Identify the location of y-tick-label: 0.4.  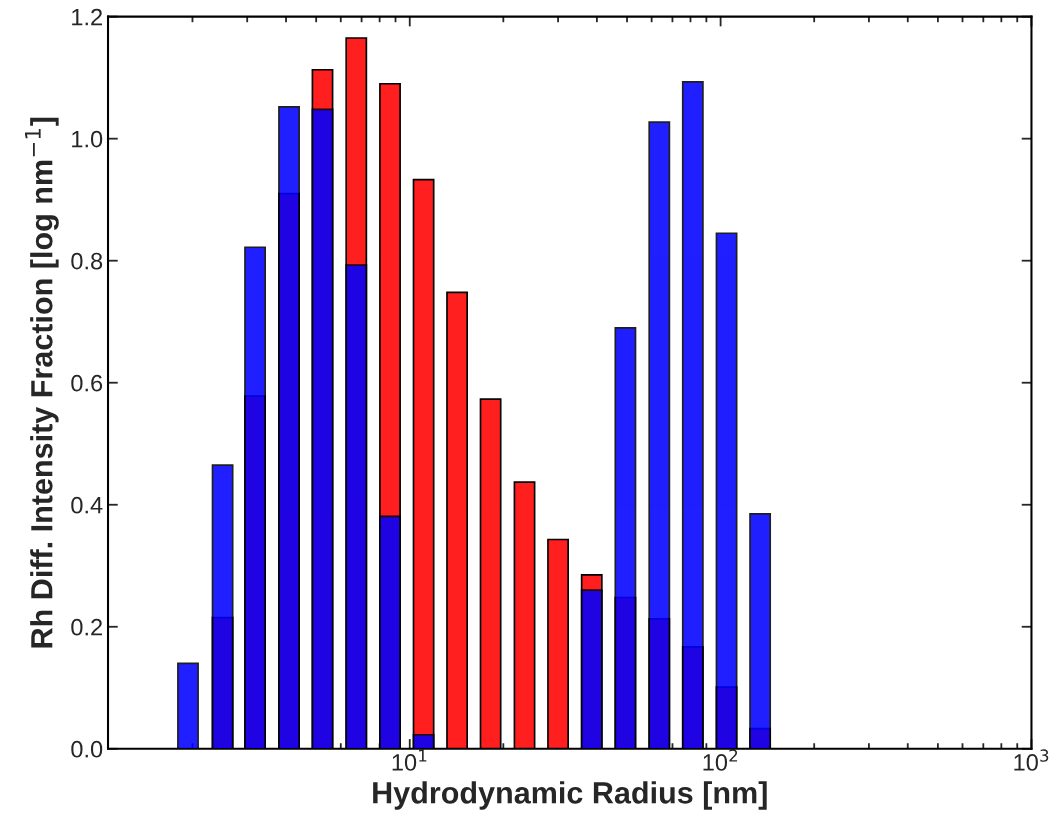
(87, 505).